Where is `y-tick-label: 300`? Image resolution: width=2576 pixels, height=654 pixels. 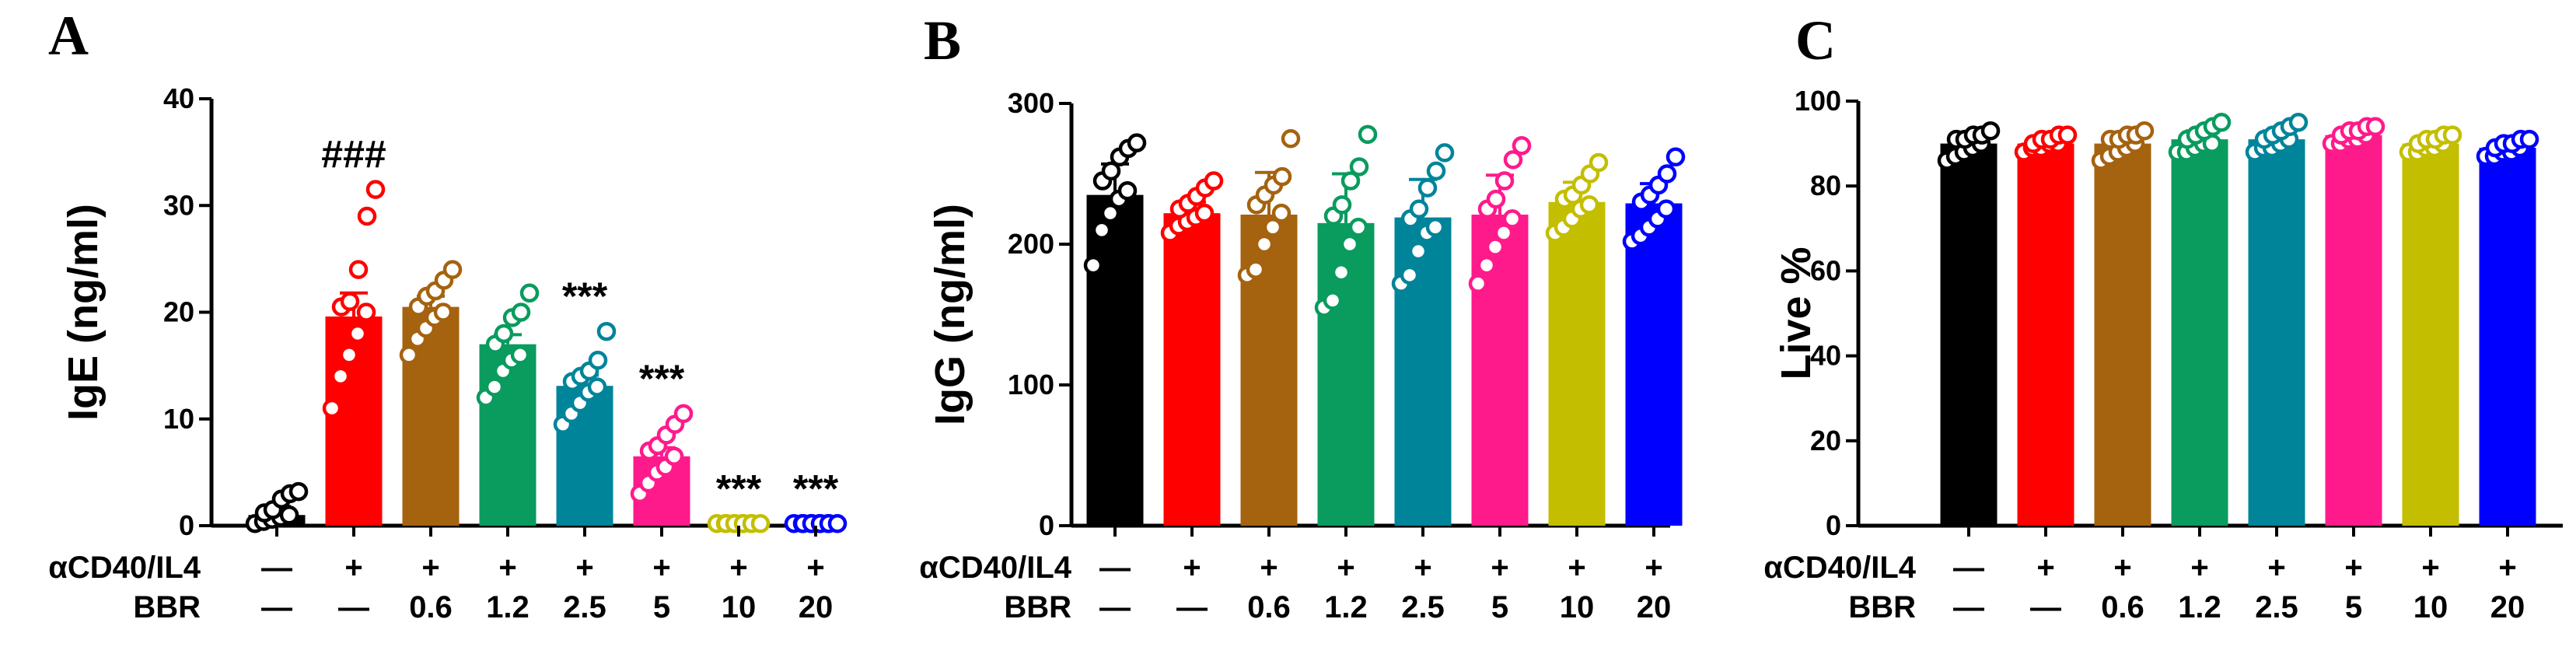
y-tick-label: 300 is located at coordinates (1031, 103).